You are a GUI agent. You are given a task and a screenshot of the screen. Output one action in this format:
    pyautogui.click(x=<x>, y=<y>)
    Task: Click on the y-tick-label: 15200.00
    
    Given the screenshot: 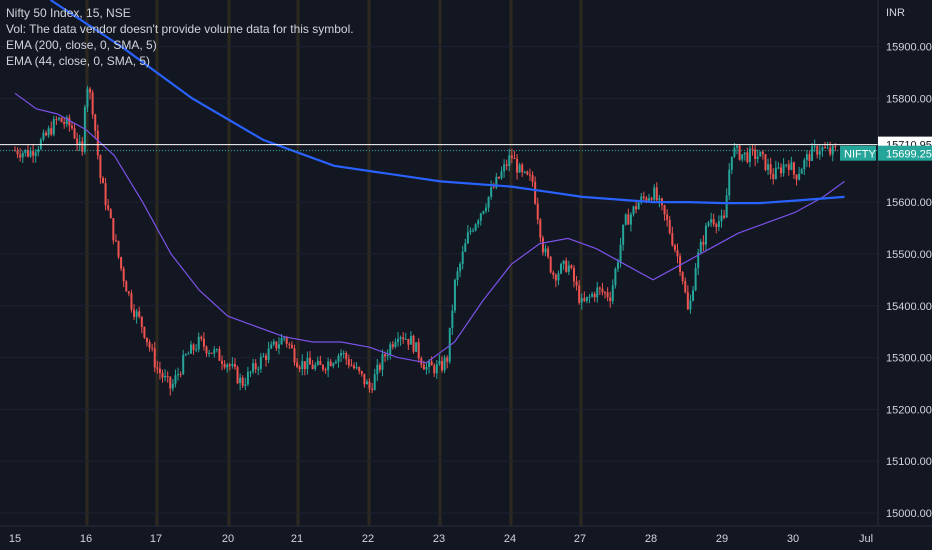 What is the action you would take?
    pyautogui.click(x=909, y=410)
    